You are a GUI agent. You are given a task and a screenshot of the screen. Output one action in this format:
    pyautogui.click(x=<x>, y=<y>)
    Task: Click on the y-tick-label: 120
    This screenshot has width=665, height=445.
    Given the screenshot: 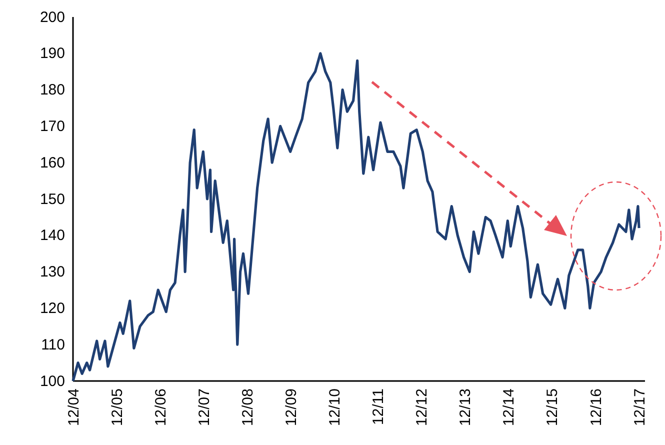 What is the action you would take?
    pyautogui.click(x=52, y=308)
    